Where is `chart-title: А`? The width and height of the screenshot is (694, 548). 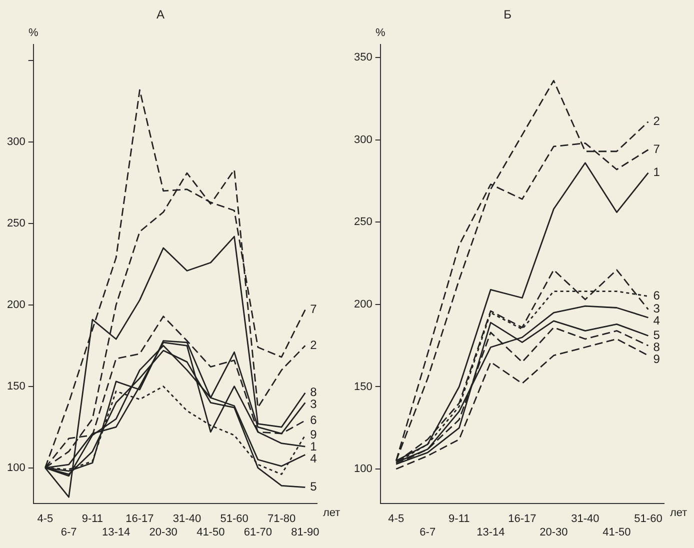 chart-title: А is located at coordinates (160, 15).